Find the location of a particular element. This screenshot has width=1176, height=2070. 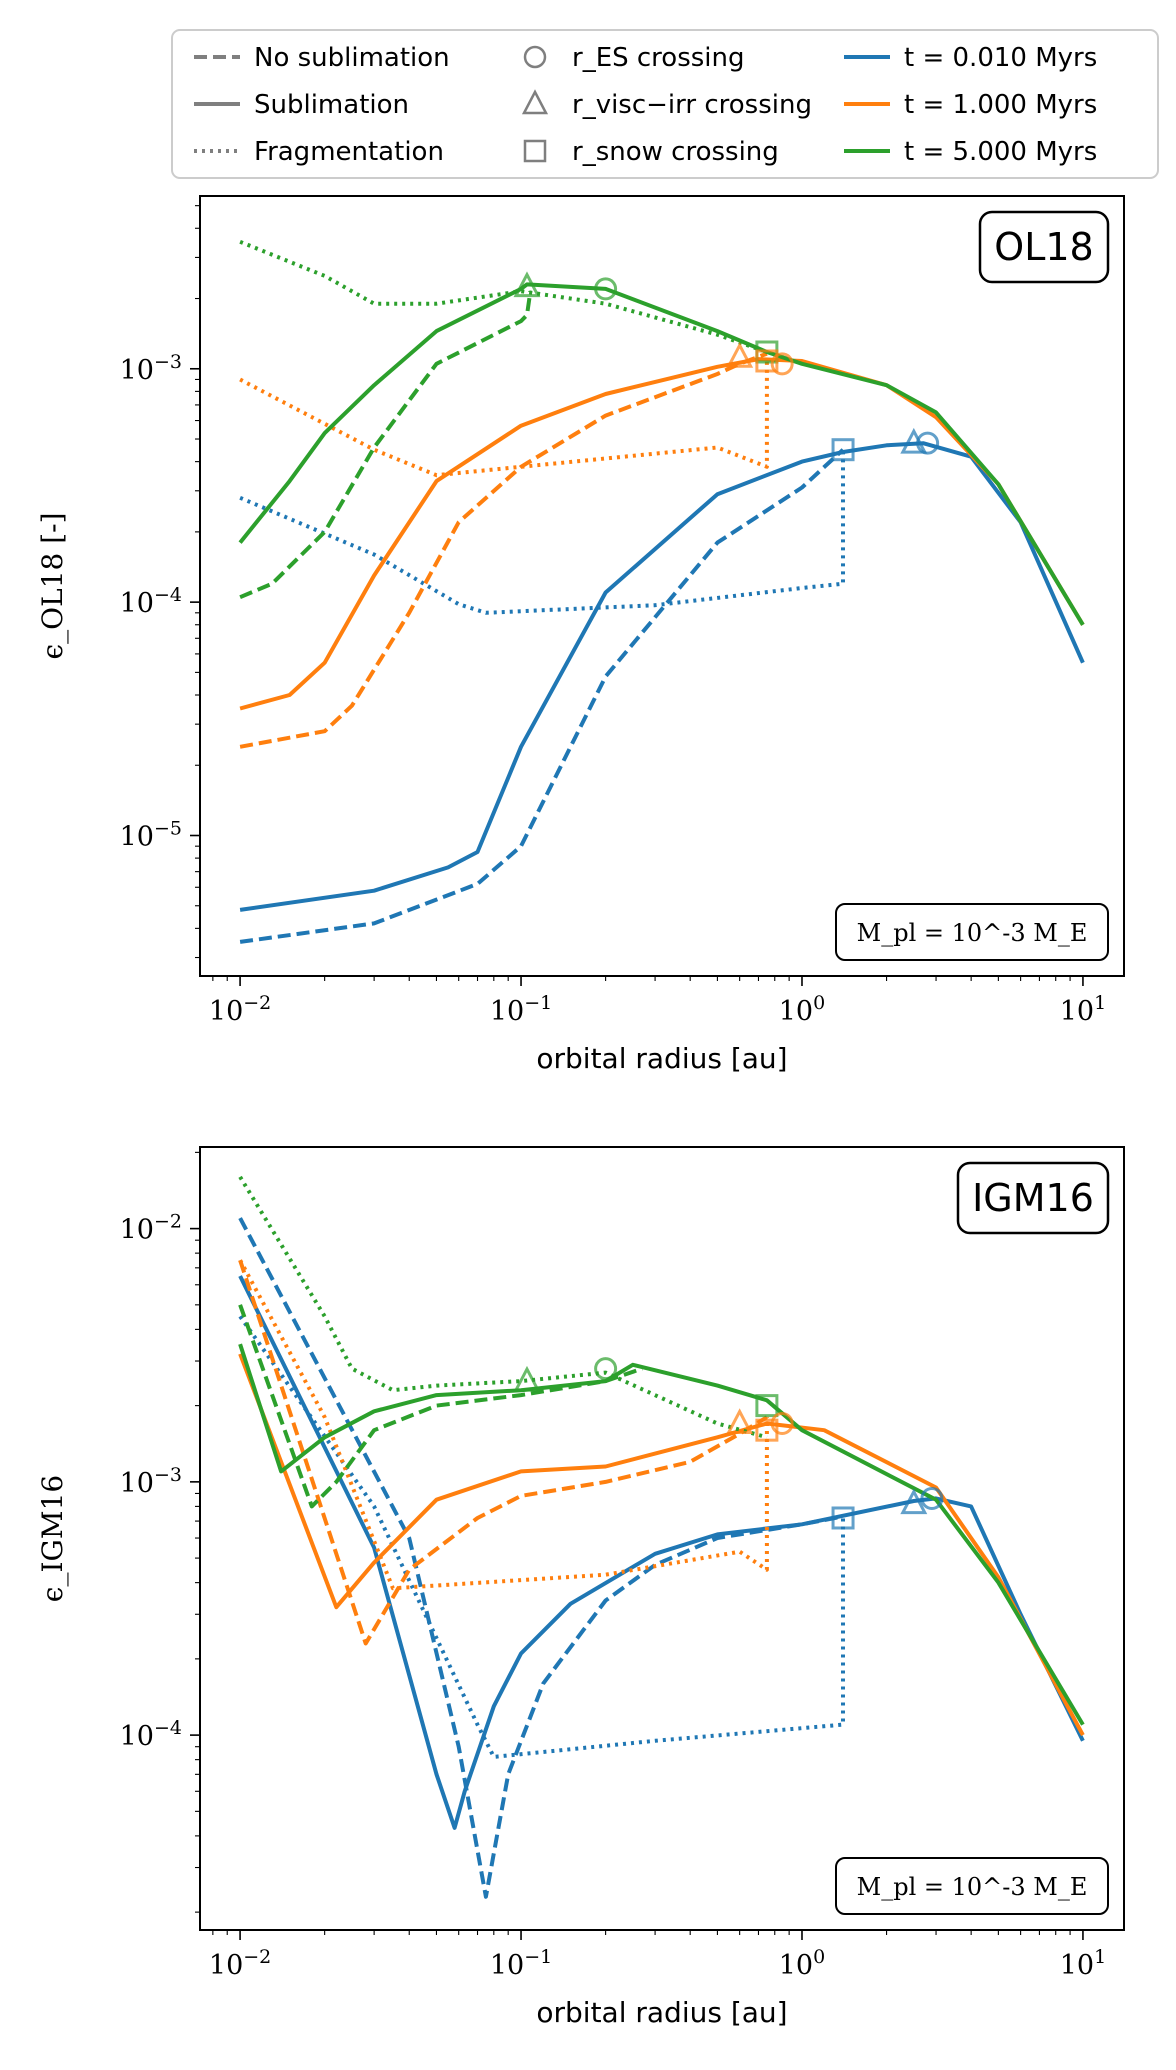

y-axis-label: ϵ_IGM16 is located at coordinates (52, 1538).